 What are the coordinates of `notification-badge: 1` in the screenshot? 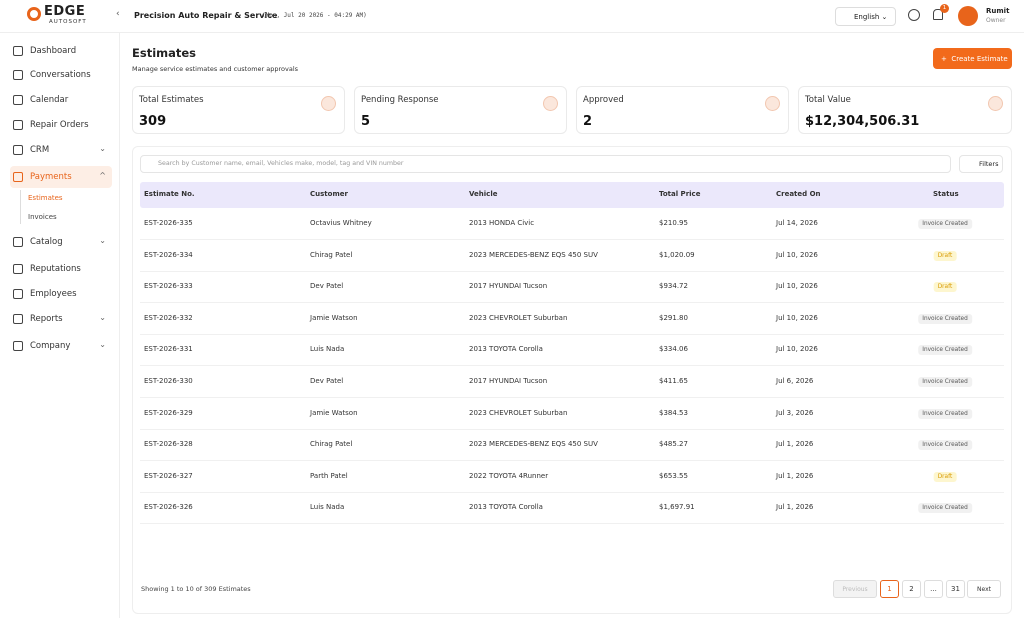 It's located at (944, 8).